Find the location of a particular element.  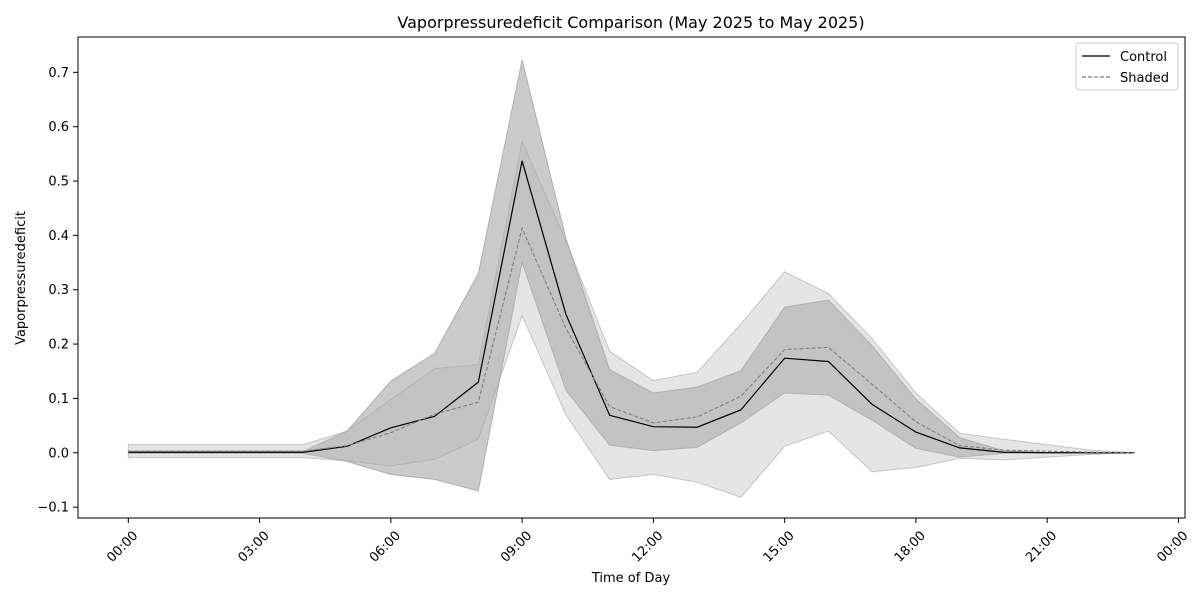

y-axis-title: Vaporpressuredeficit is located at coordinates (21, 278).